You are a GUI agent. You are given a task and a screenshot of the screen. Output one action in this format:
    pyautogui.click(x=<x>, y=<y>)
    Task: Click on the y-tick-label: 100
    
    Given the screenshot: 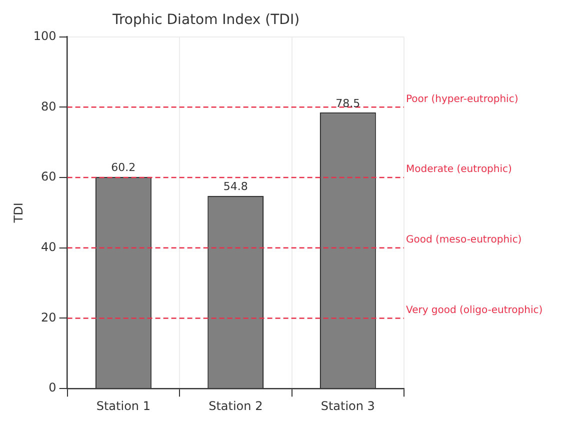 What is the action you would take?
    pyautogui.click(x=44, y=35)
    